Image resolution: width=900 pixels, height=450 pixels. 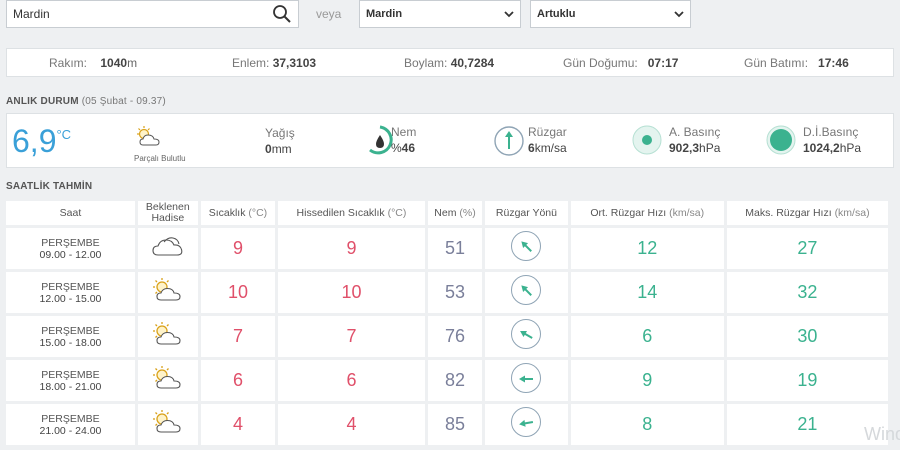 I want to click on humidity-label: Nem, so click(x=404, y=132).